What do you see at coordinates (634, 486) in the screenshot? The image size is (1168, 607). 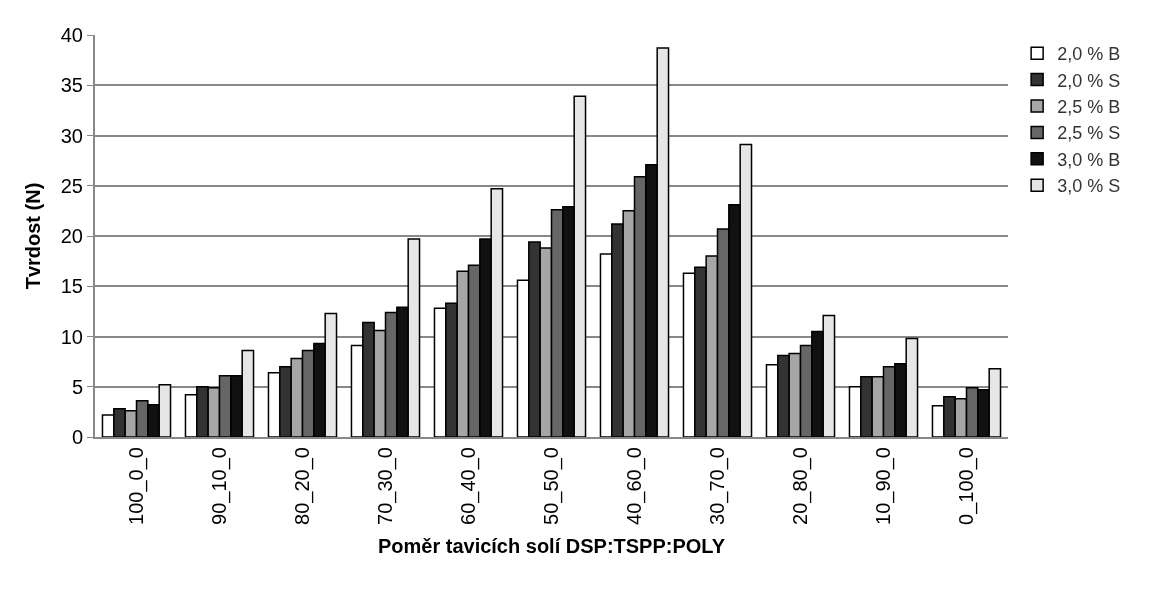 I see `x-tick-label: 40_60_0` at bounding box center [634, 486].